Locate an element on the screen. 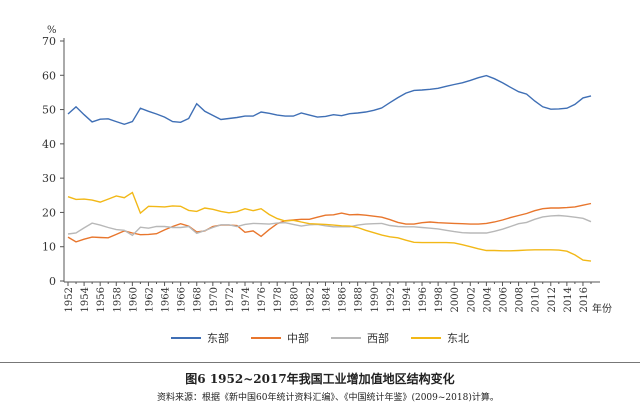  x-tick-label: 1964 is located at coordinates (166, 299).